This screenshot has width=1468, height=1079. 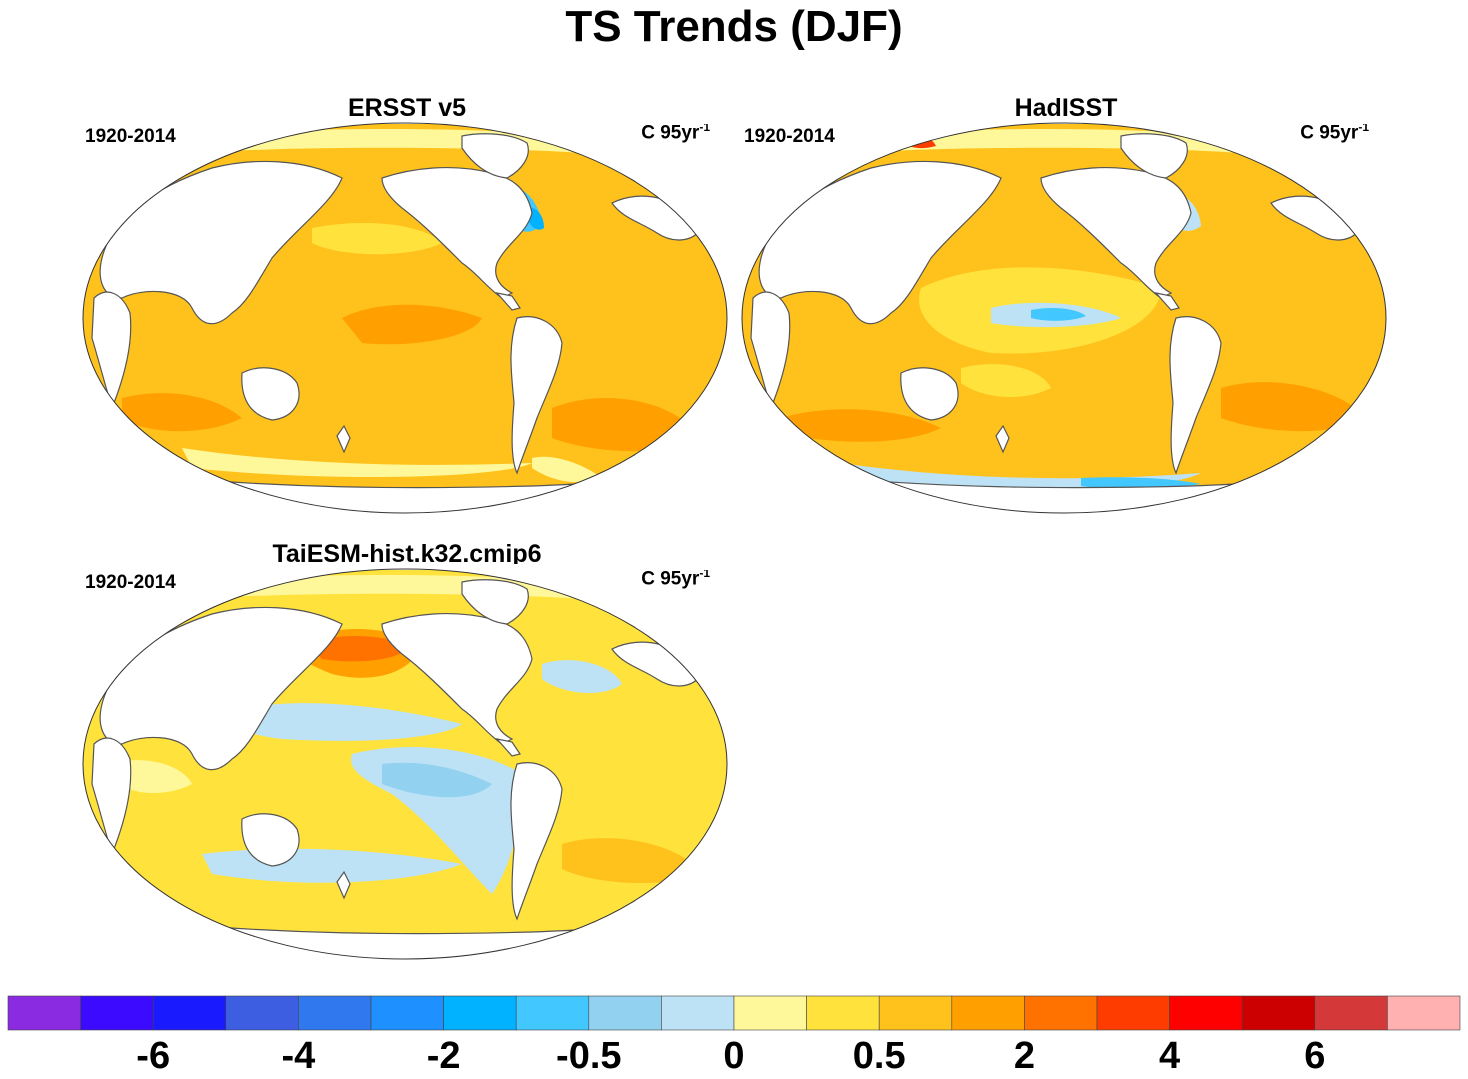 What do you see at coordinates (407, 108) in the screenshot?
I see `panel-title: ERSST v5` at bounding box center [407, 108].